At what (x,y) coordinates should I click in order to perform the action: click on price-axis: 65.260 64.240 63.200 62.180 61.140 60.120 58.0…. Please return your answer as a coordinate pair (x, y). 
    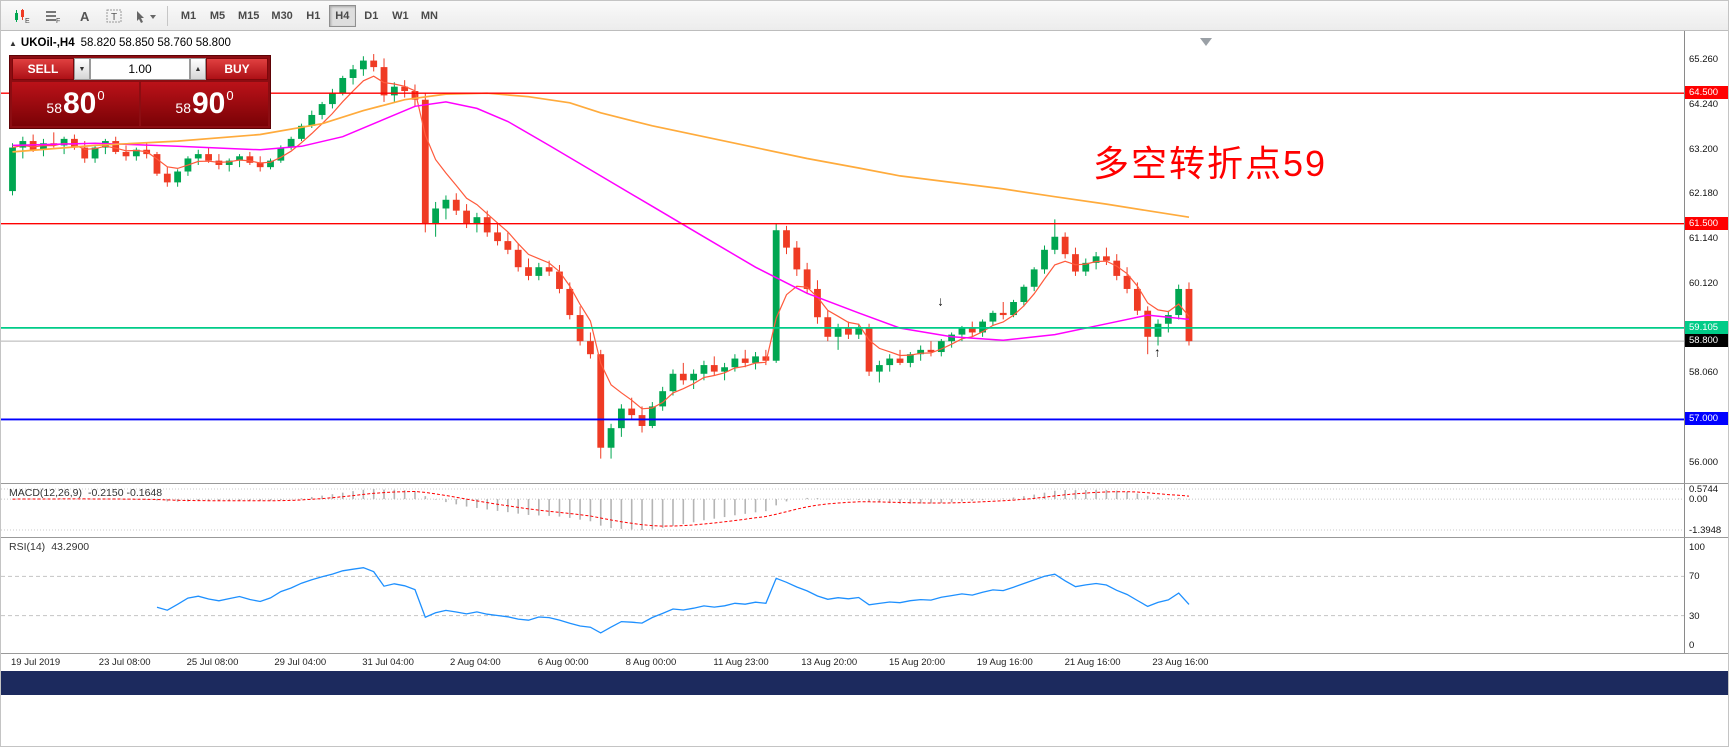
    Looking at the image, I should click on (1706, 257).